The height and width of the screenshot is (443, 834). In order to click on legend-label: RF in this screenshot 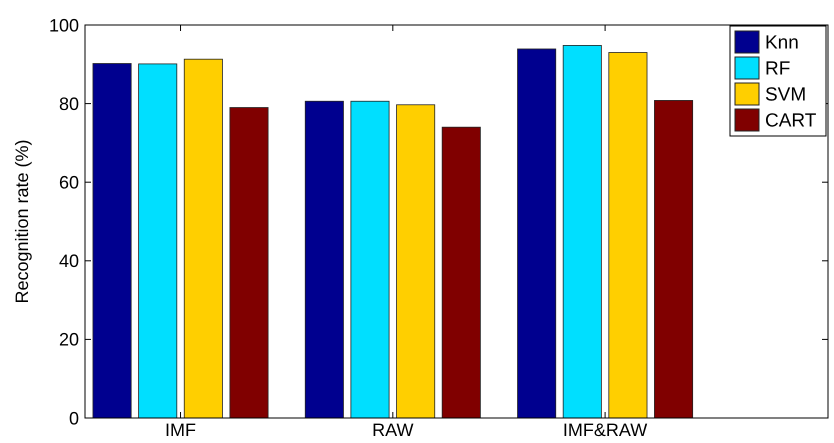, I will do `click(777, 69)`.